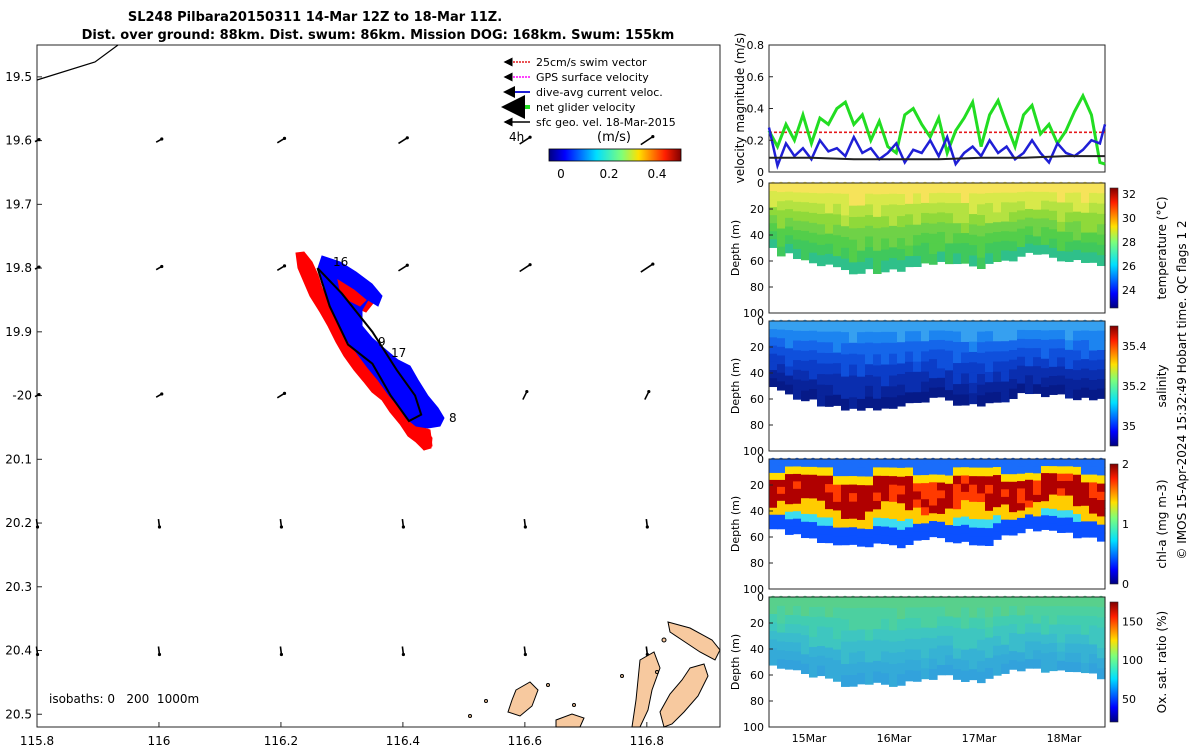  I want to click on geo-vector-head, so click(159, 527).